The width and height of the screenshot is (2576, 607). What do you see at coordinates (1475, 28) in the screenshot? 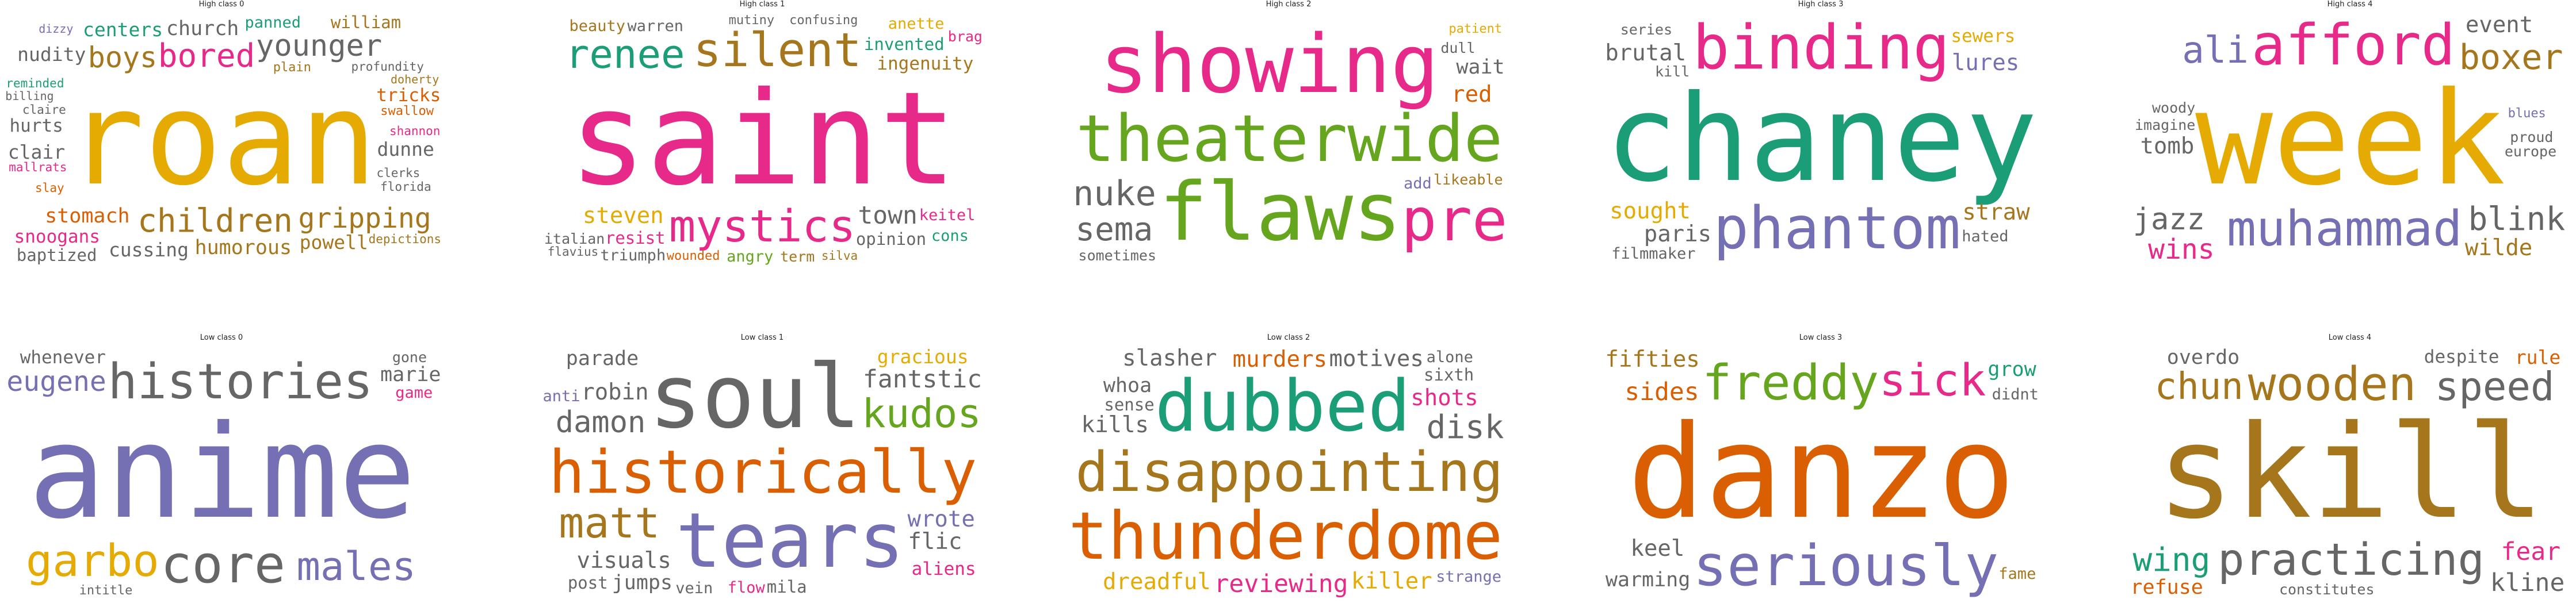
I see `cloud-word: patient` at bounding box center [1475, 28].